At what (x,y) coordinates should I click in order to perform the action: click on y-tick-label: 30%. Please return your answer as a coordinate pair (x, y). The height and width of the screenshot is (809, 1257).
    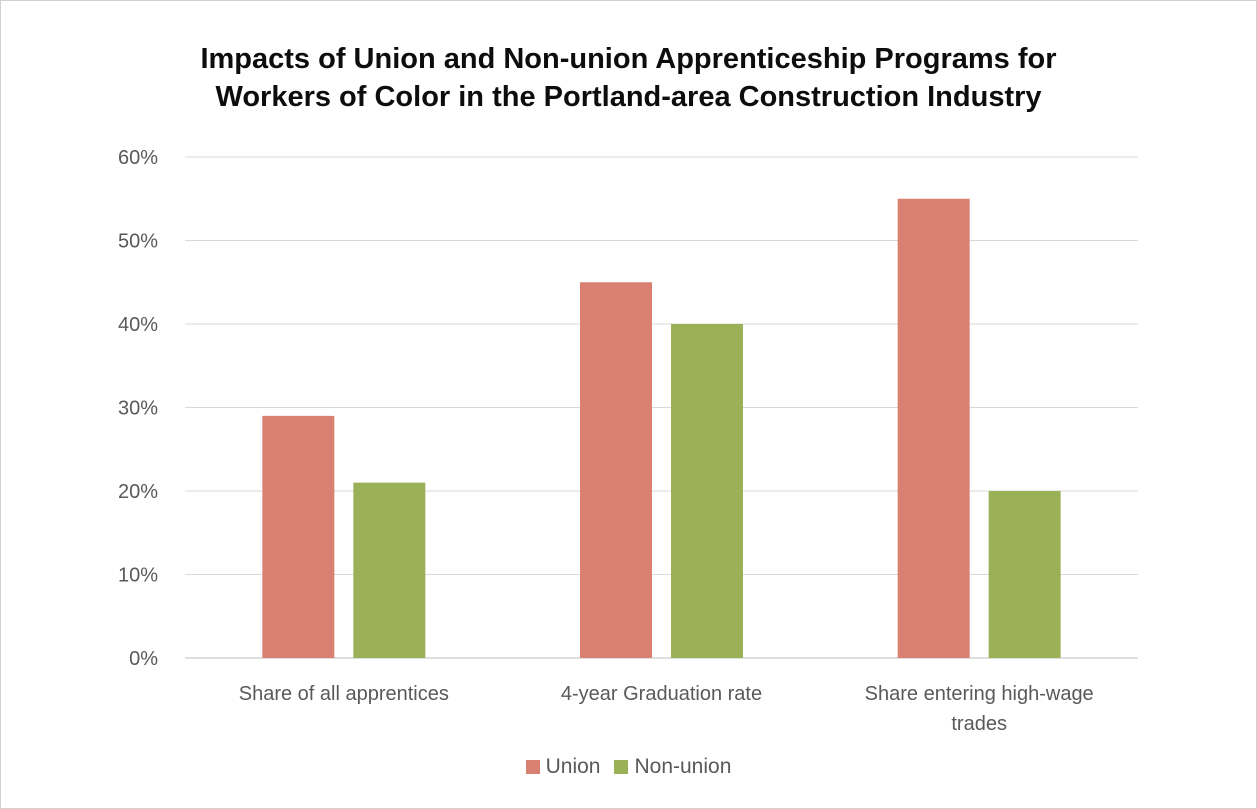
    Looking at the image, I should click on (138, 409).